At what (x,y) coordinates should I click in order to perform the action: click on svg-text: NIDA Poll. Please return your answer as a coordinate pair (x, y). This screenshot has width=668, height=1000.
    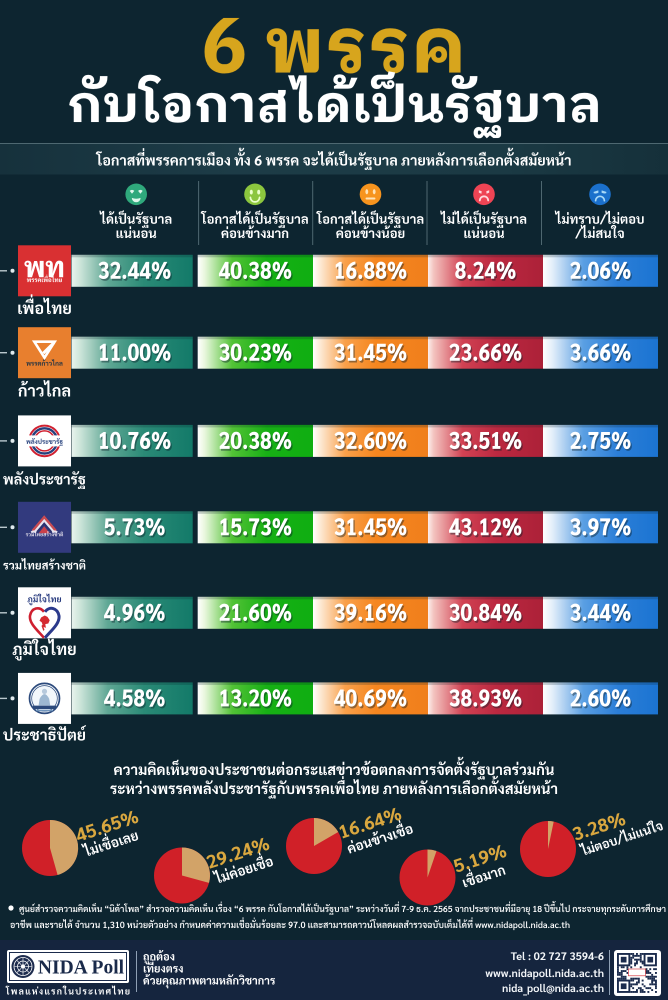
    Looking at the image, I should click on (81, 968).